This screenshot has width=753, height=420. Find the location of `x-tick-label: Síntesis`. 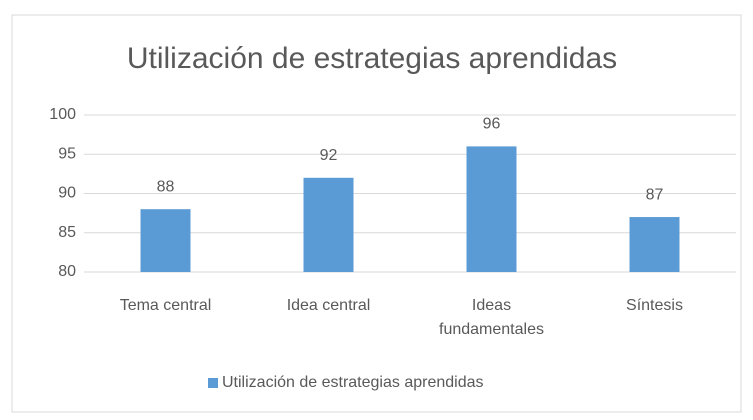

x-tick-label: Síntesis is located at coordinates (654, 305).